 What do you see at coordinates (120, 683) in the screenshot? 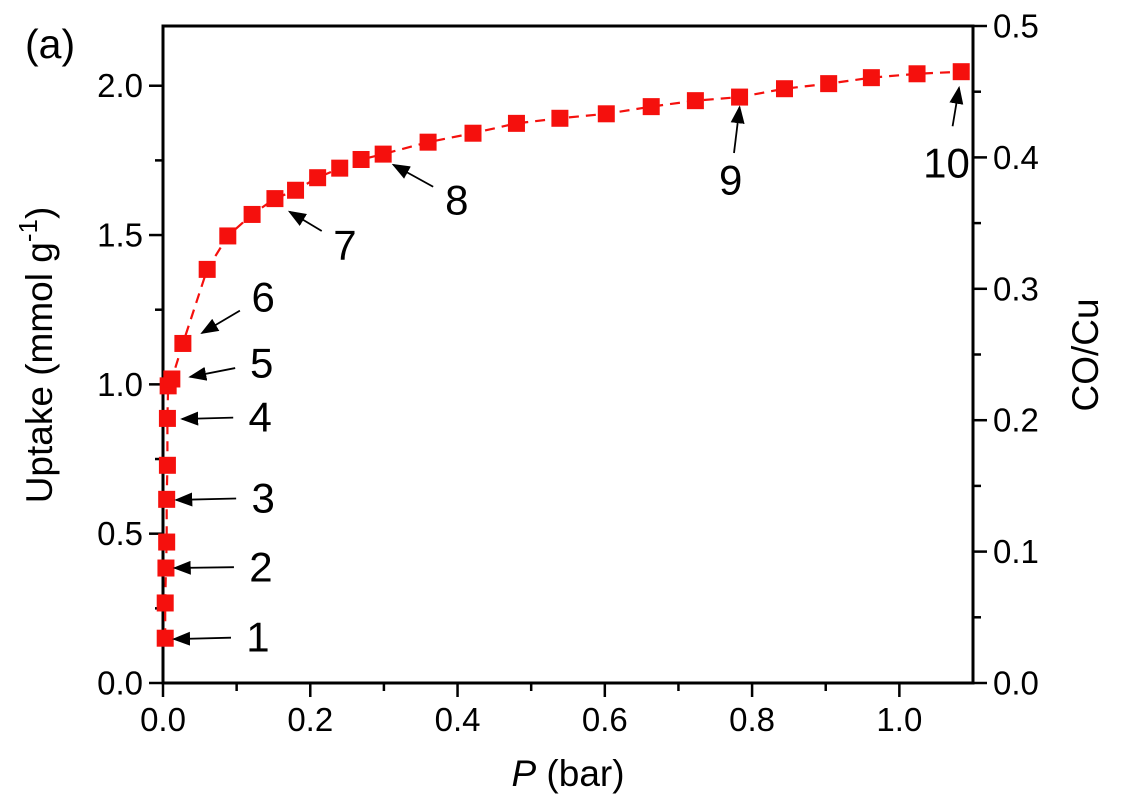
I see `y-left-tick-label: 0.0` at bounding box center [120, 683].